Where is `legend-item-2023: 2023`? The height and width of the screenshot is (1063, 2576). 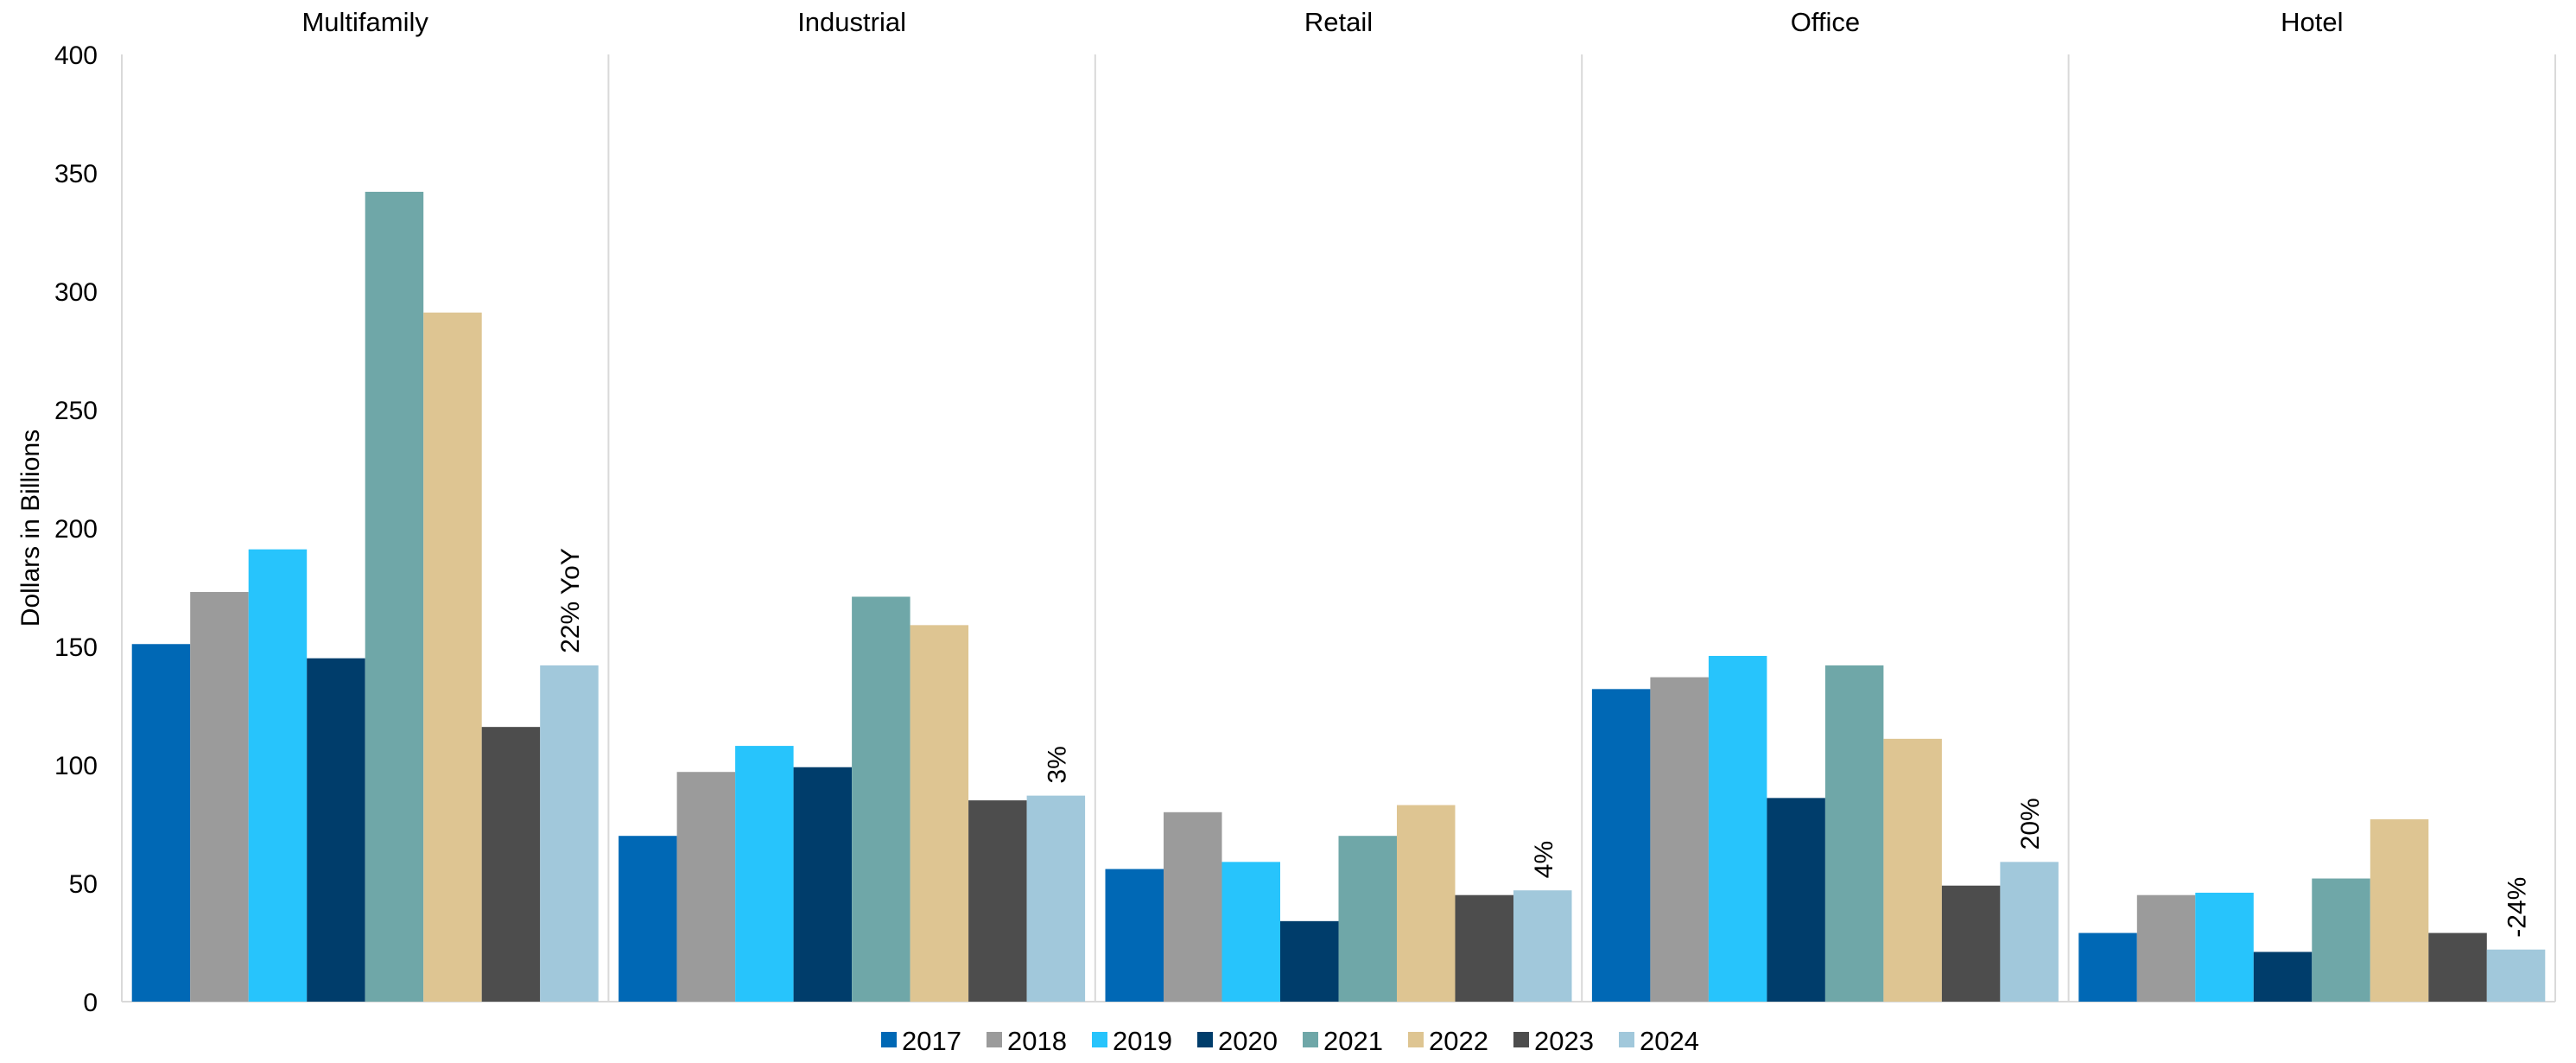
legend-item-2023: 2023 is located at coordinates (1553, 1041).